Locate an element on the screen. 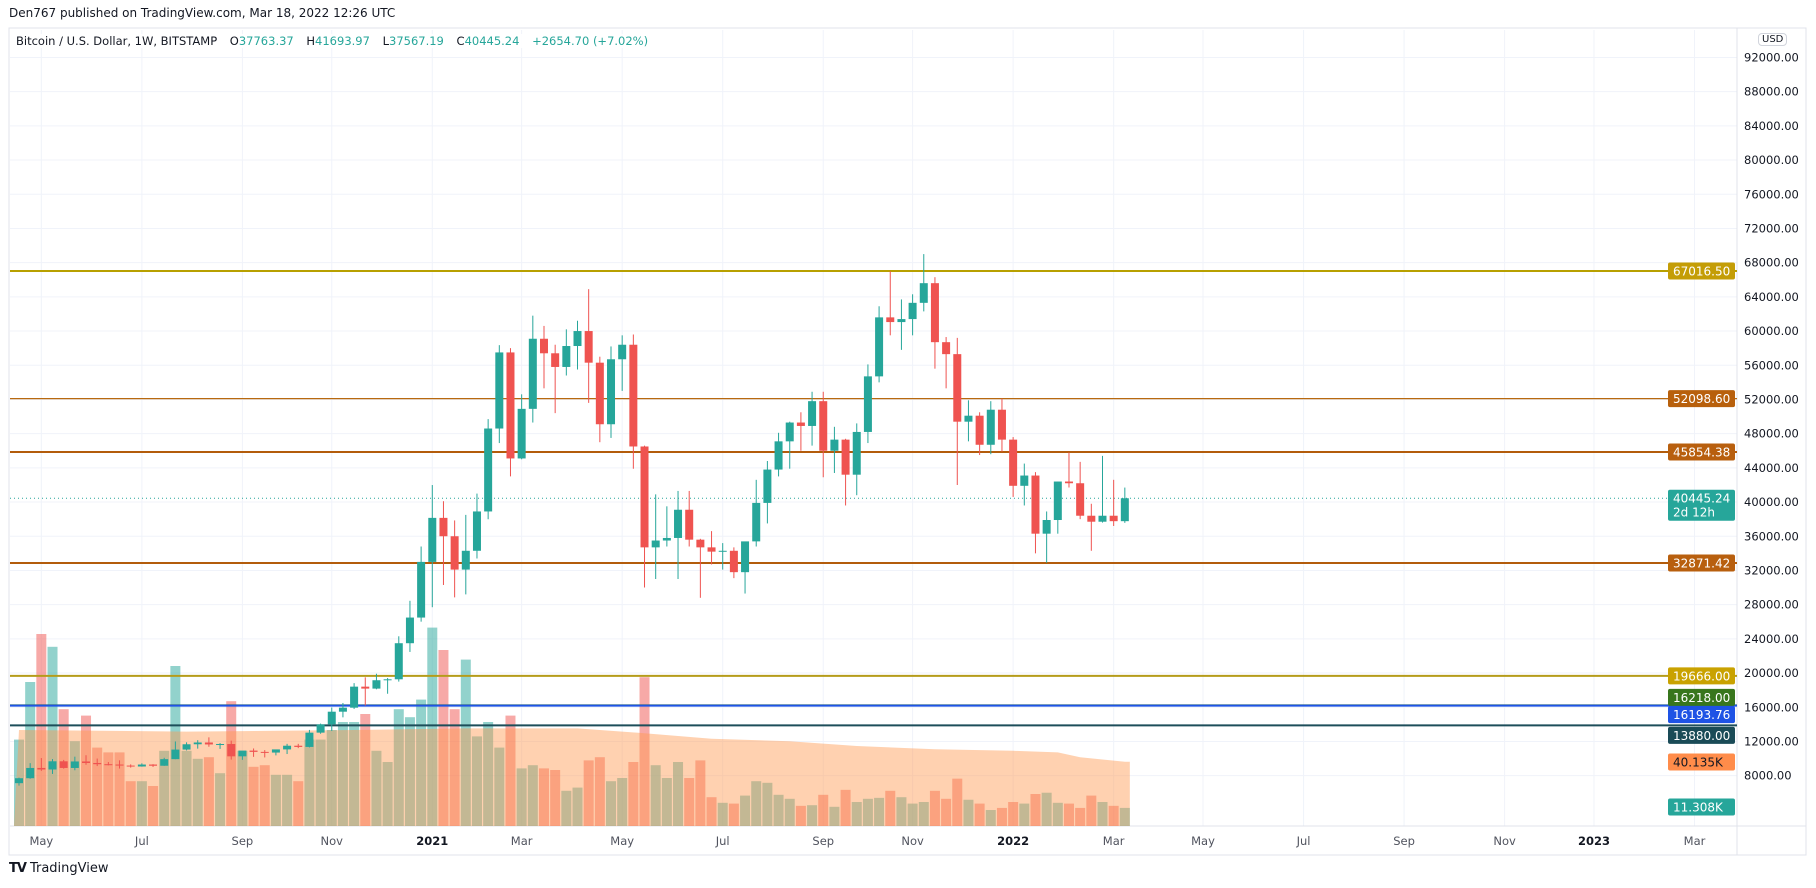 This screenshot has width=1816, height=888. currency-badge: USD is located at coordinates (1773, 39).